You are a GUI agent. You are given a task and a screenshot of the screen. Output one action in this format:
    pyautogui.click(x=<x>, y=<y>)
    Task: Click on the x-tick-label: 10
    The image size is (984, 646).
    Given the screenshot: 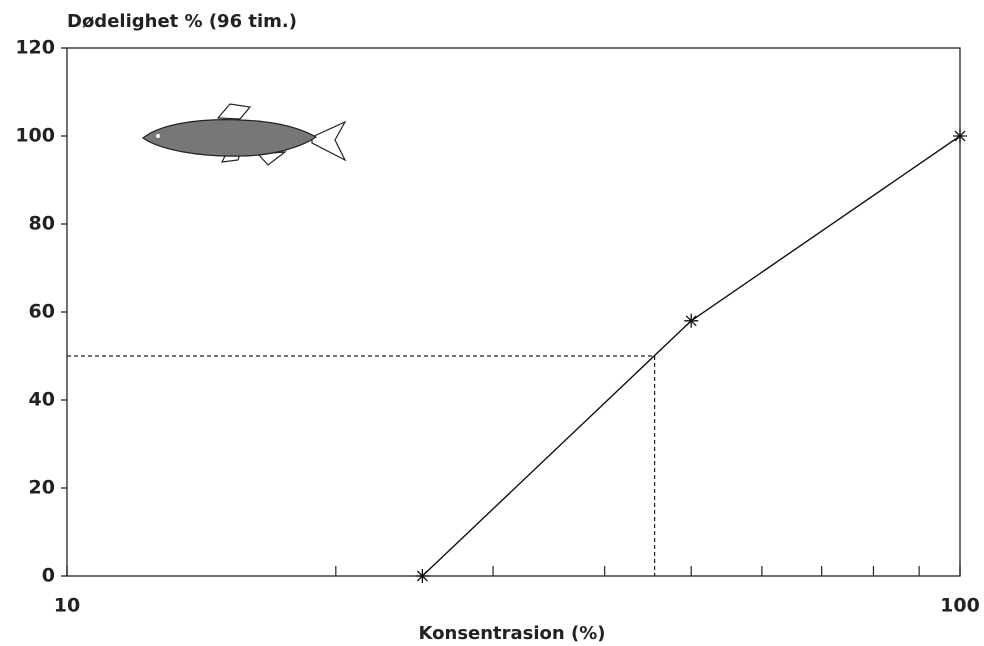 What is the action you would take?
    pyautogui.click(x=67, y=606)
    